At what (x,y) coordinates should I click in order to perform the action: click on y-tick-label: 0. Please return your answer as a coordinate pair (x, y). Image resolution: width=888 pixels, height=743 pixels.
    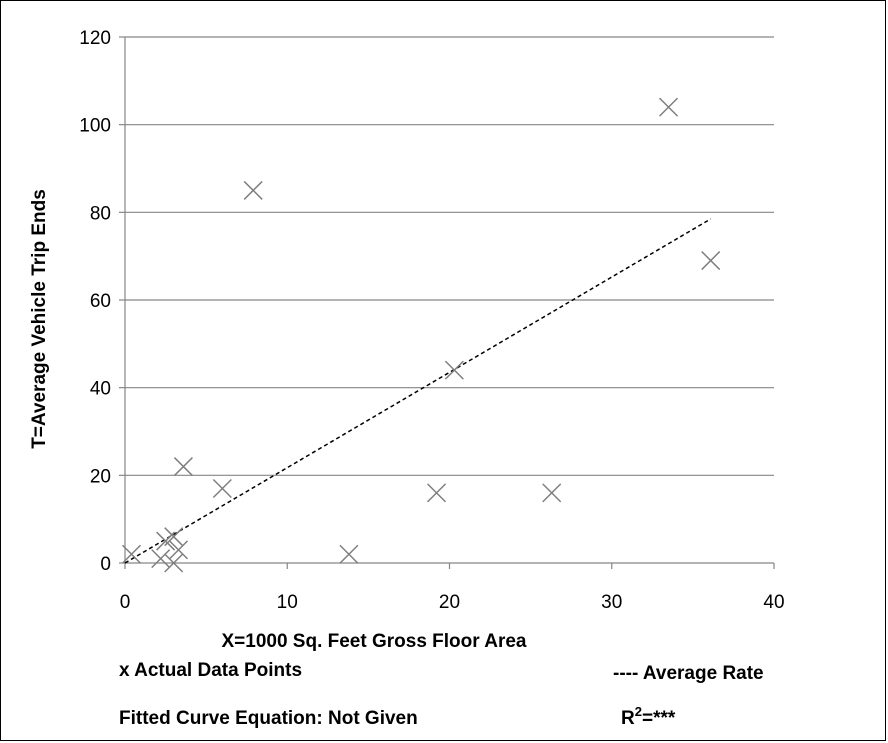
    Looking at the image, I should click on (105, 564).